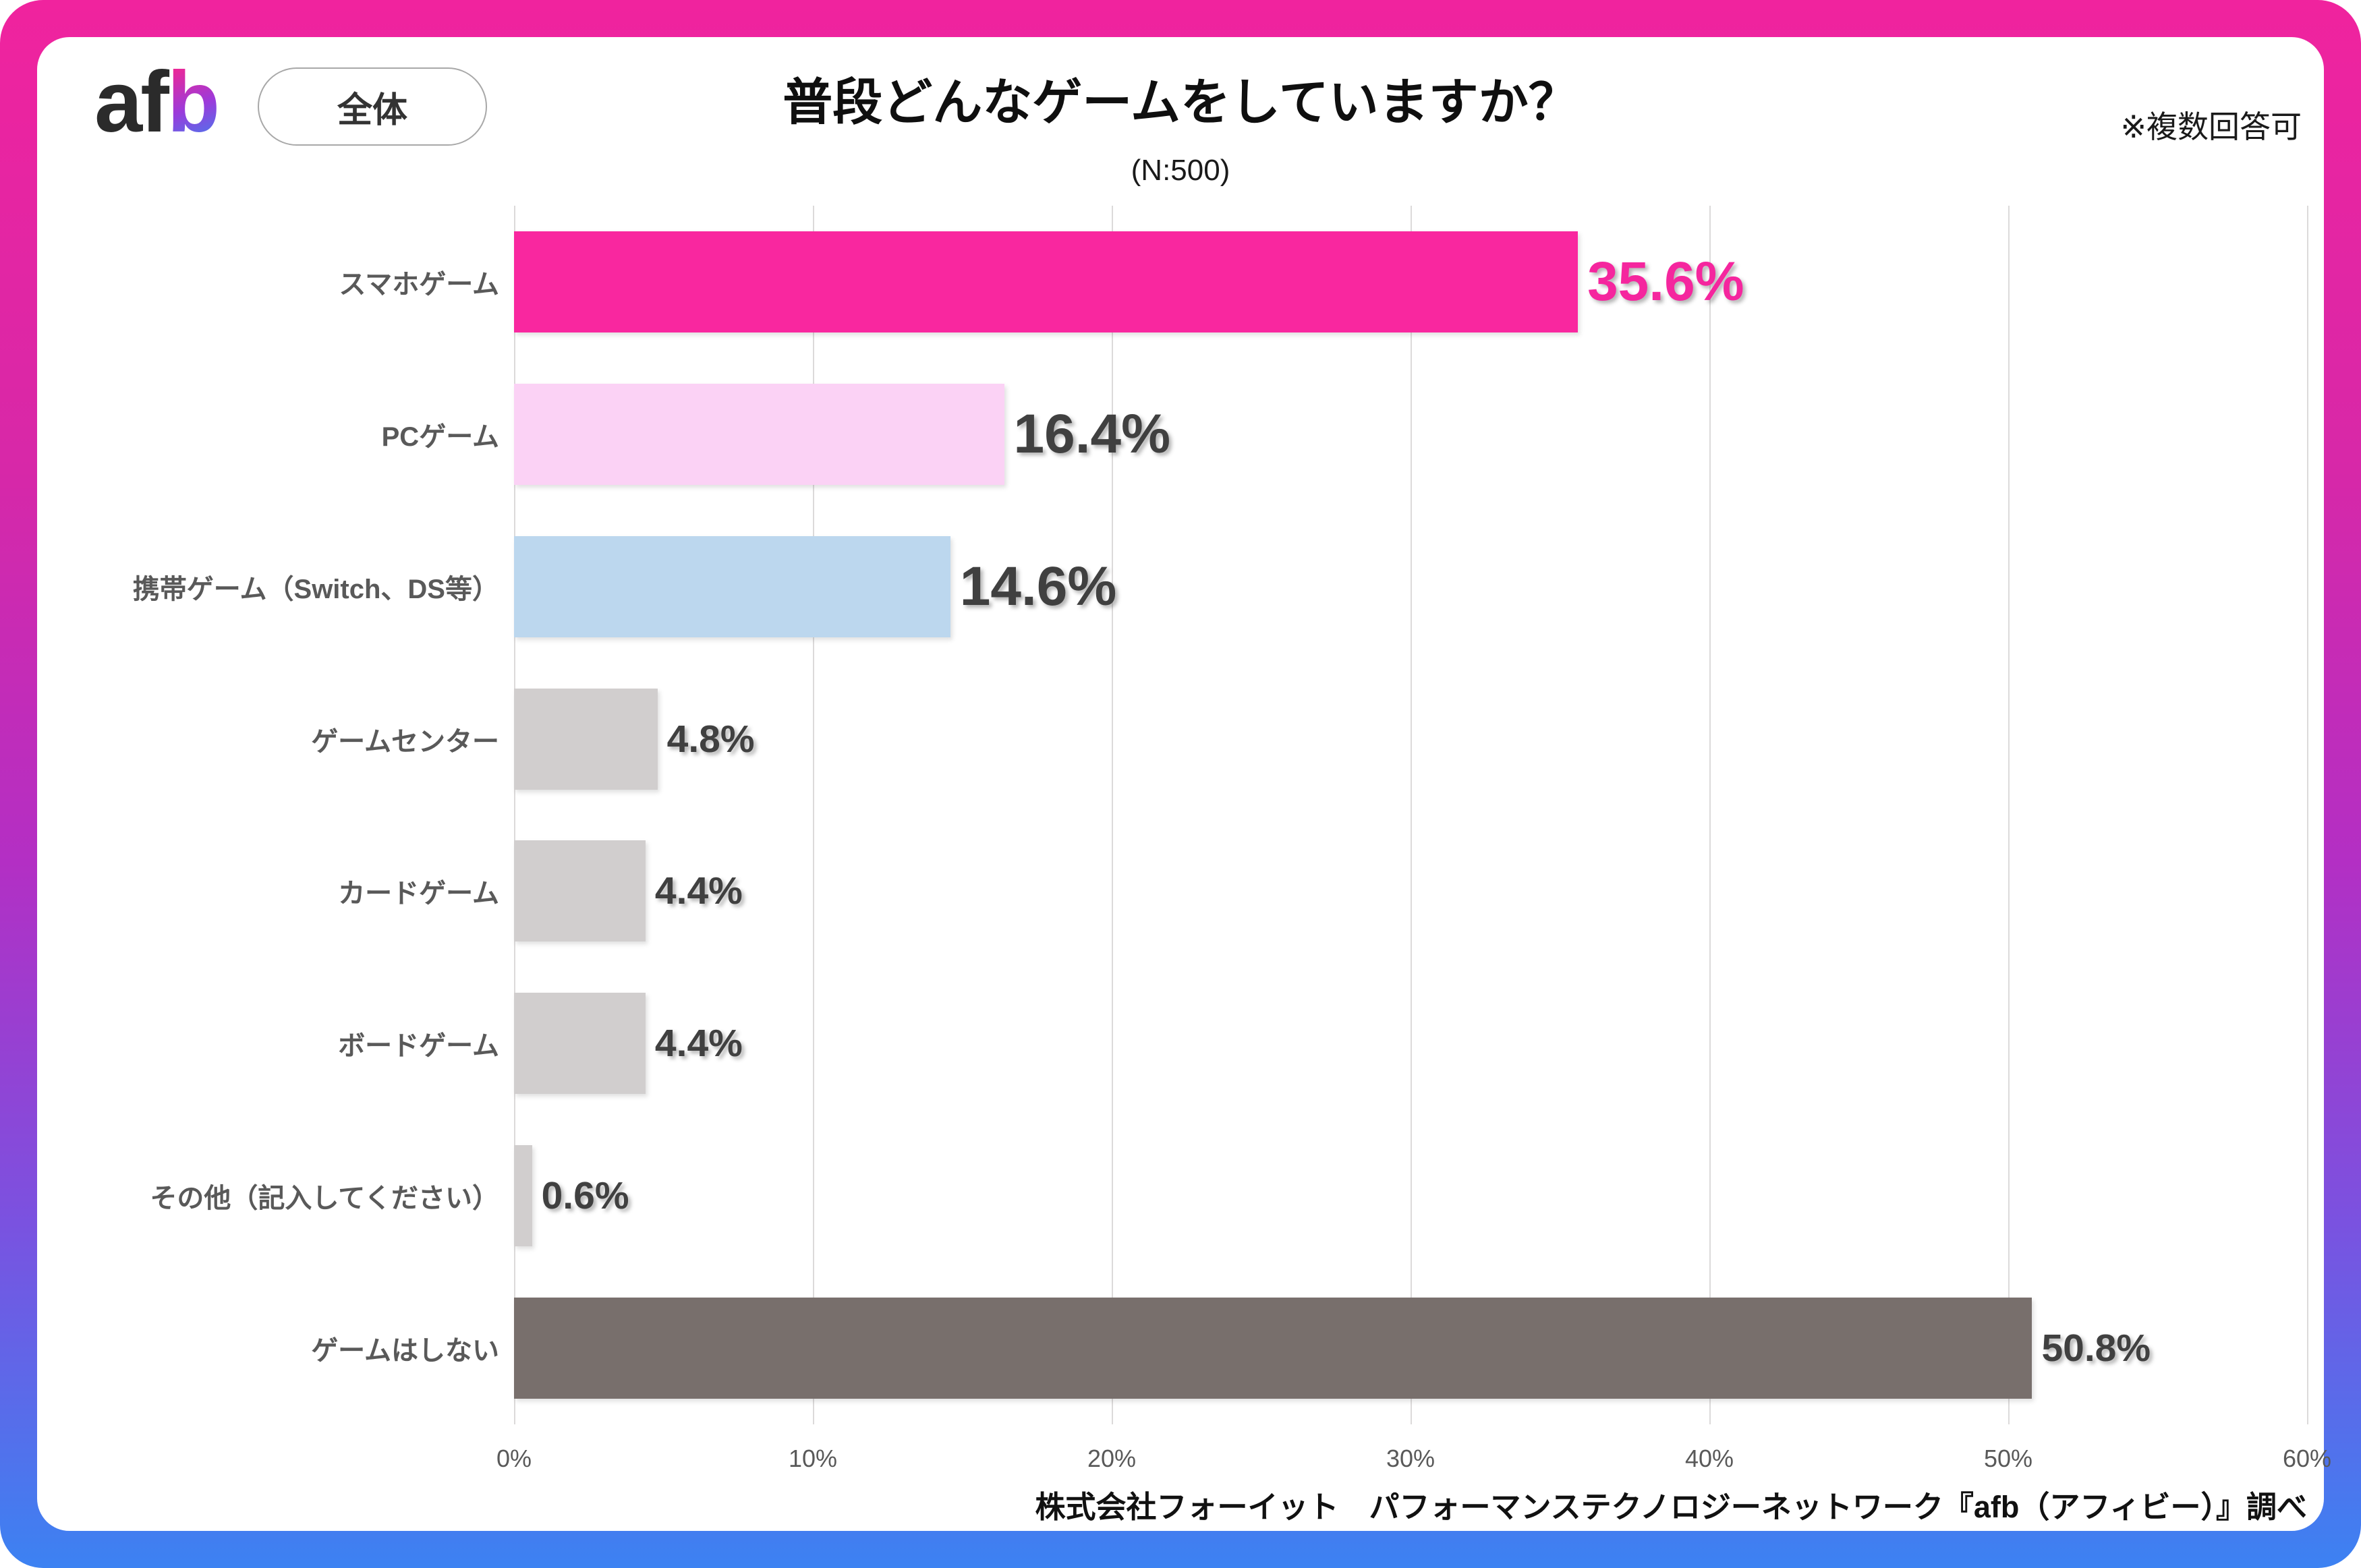 This screenshot has height=1568, width=2361. I want to click on afb-logo-text-black: af, so click(131, 102).